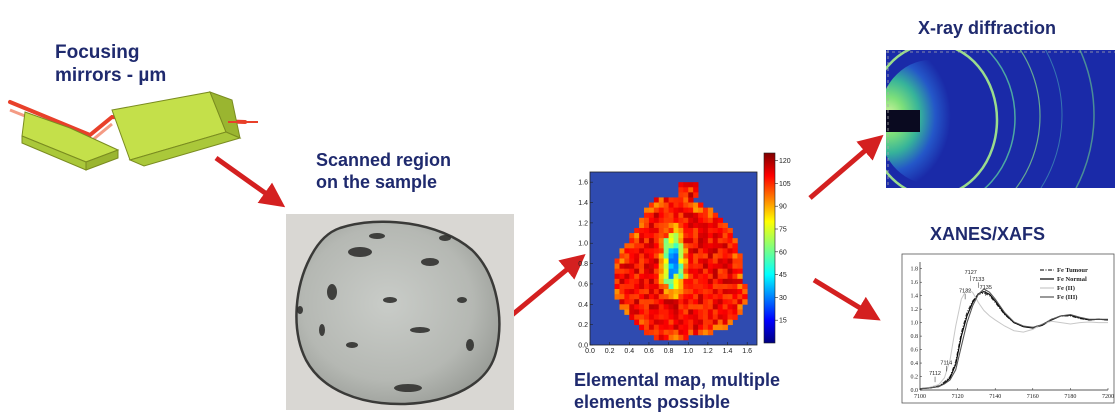 This screenshot has height=419, width=1117. I want to click on colorbar-ticks: 15 30 45 60 75 90 105 120, so click(783, 241).